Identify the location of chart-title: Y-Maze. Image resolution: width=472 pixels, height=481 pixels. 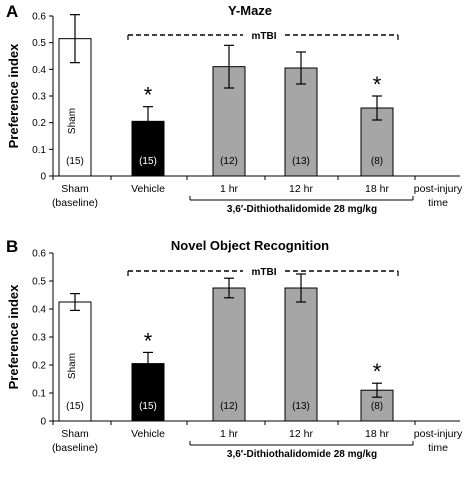
(250, 10).